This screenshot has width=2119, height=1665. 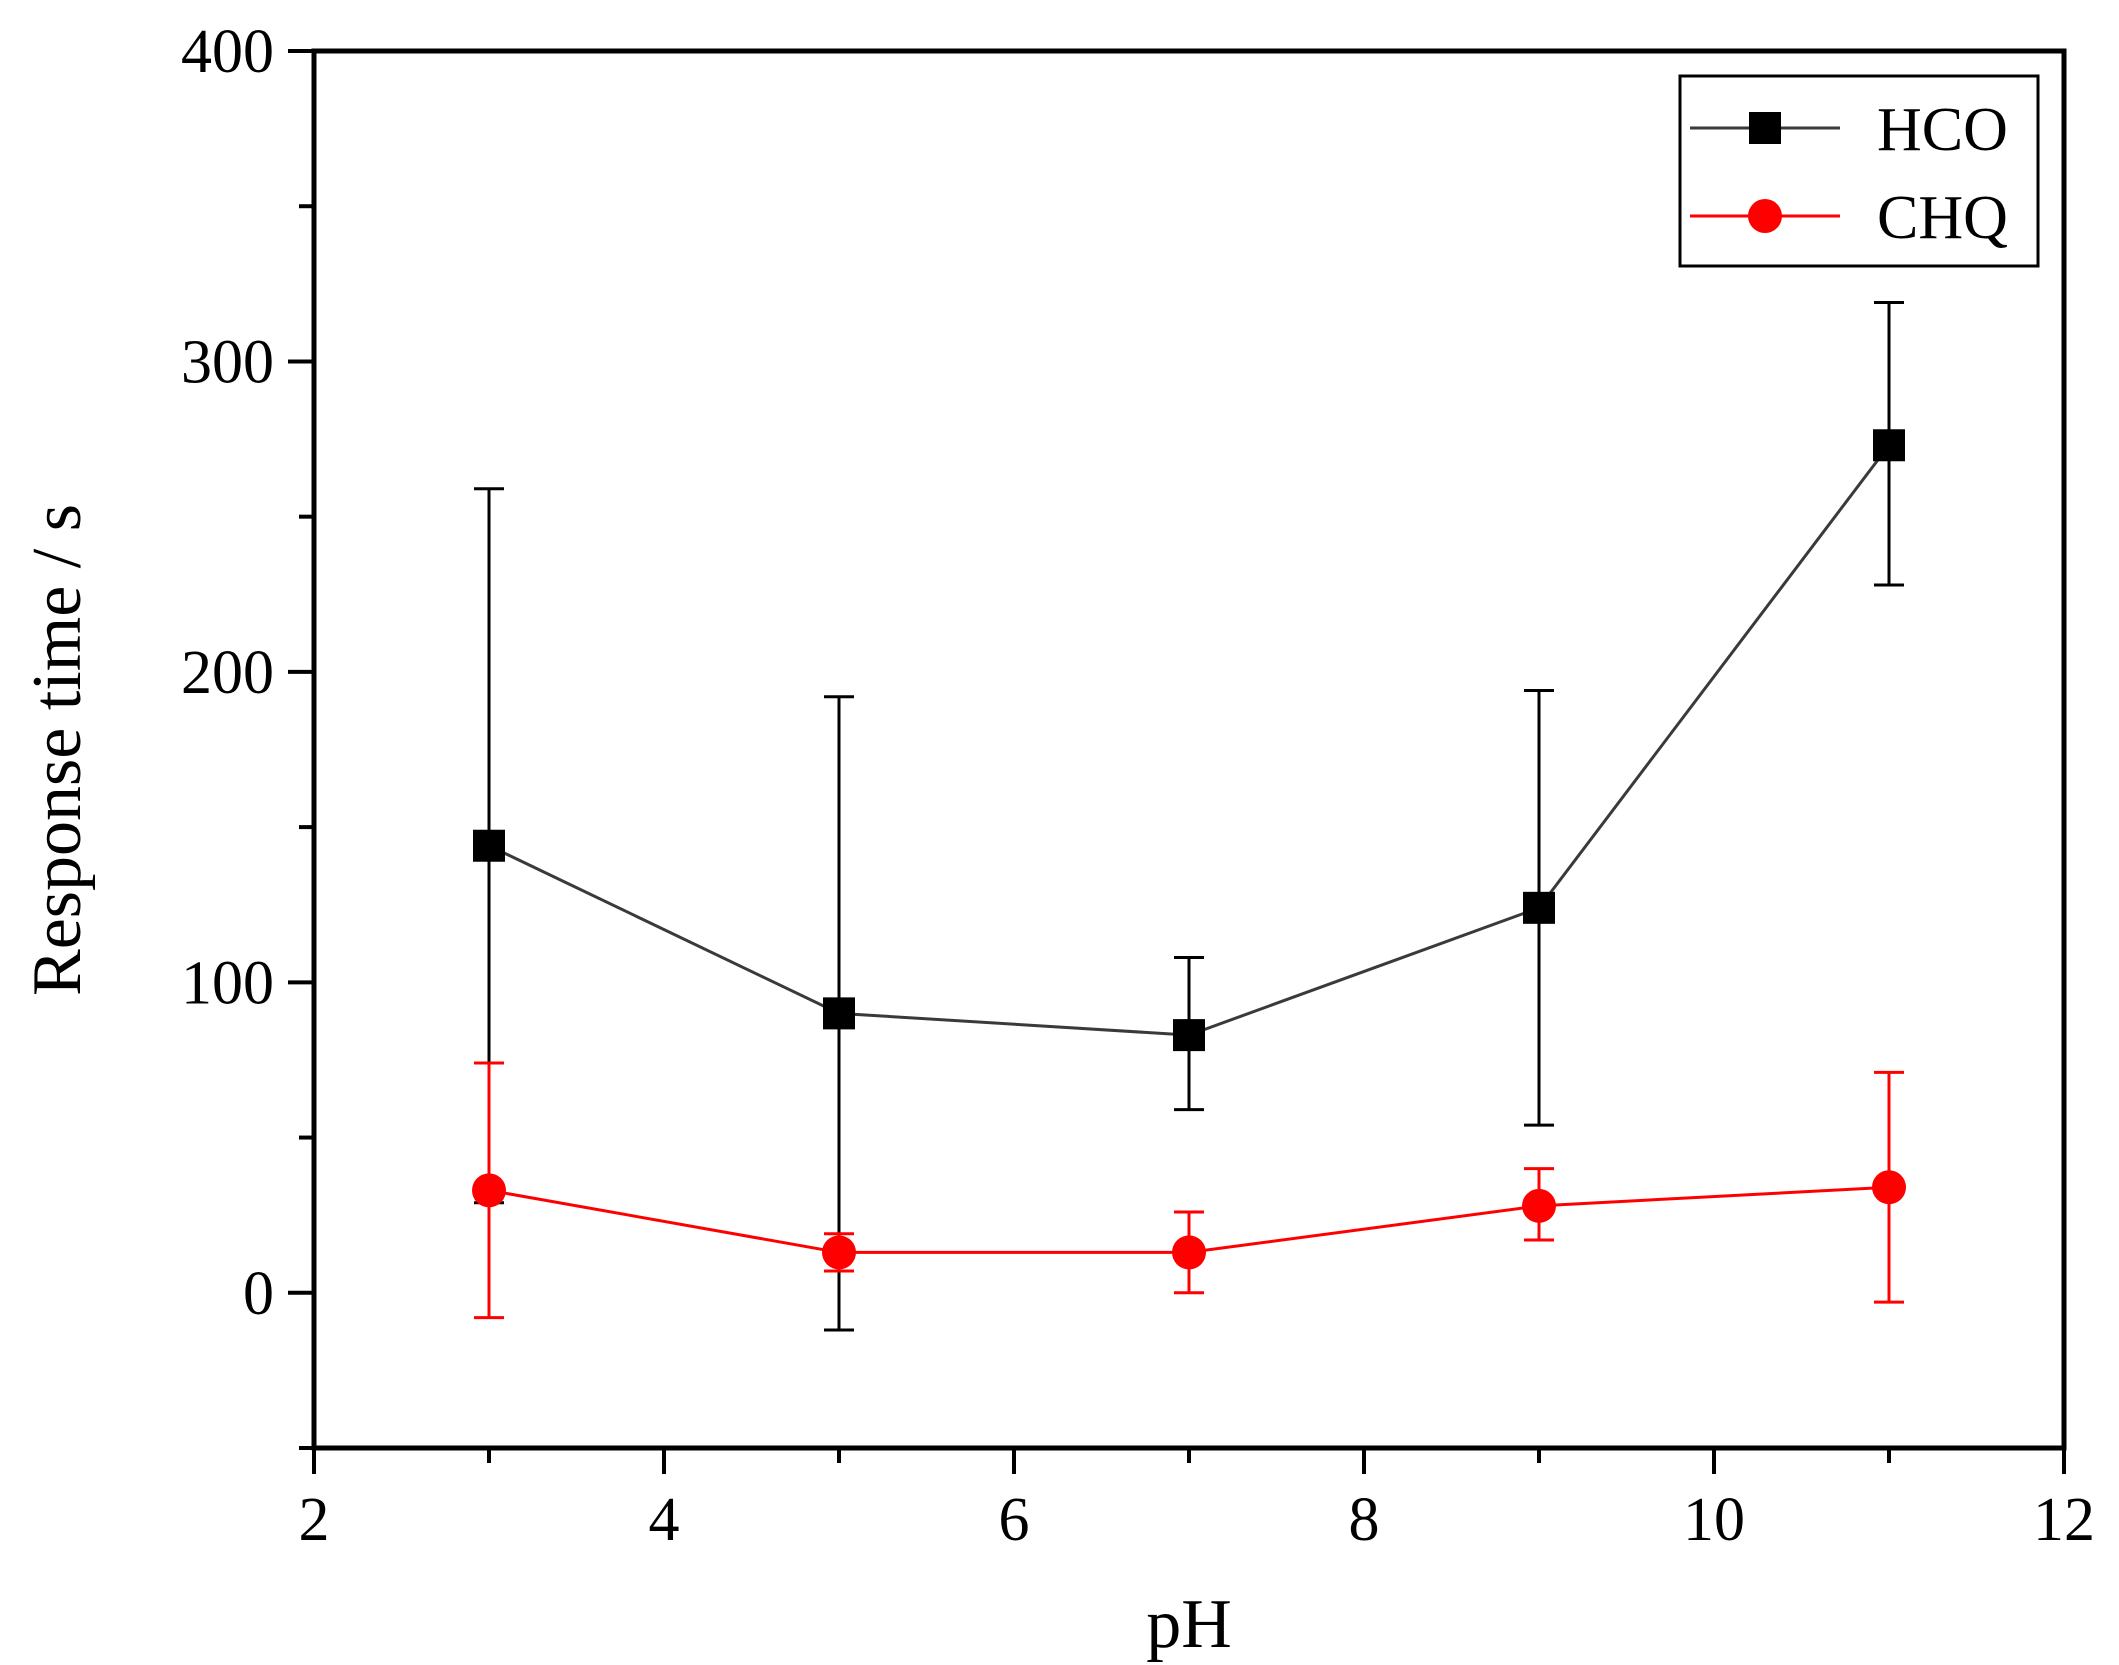 What do you see at coordinates (1765, 216) in the screenshot?
I see `legend-marker-chq` at bounding box center [1765, 216].